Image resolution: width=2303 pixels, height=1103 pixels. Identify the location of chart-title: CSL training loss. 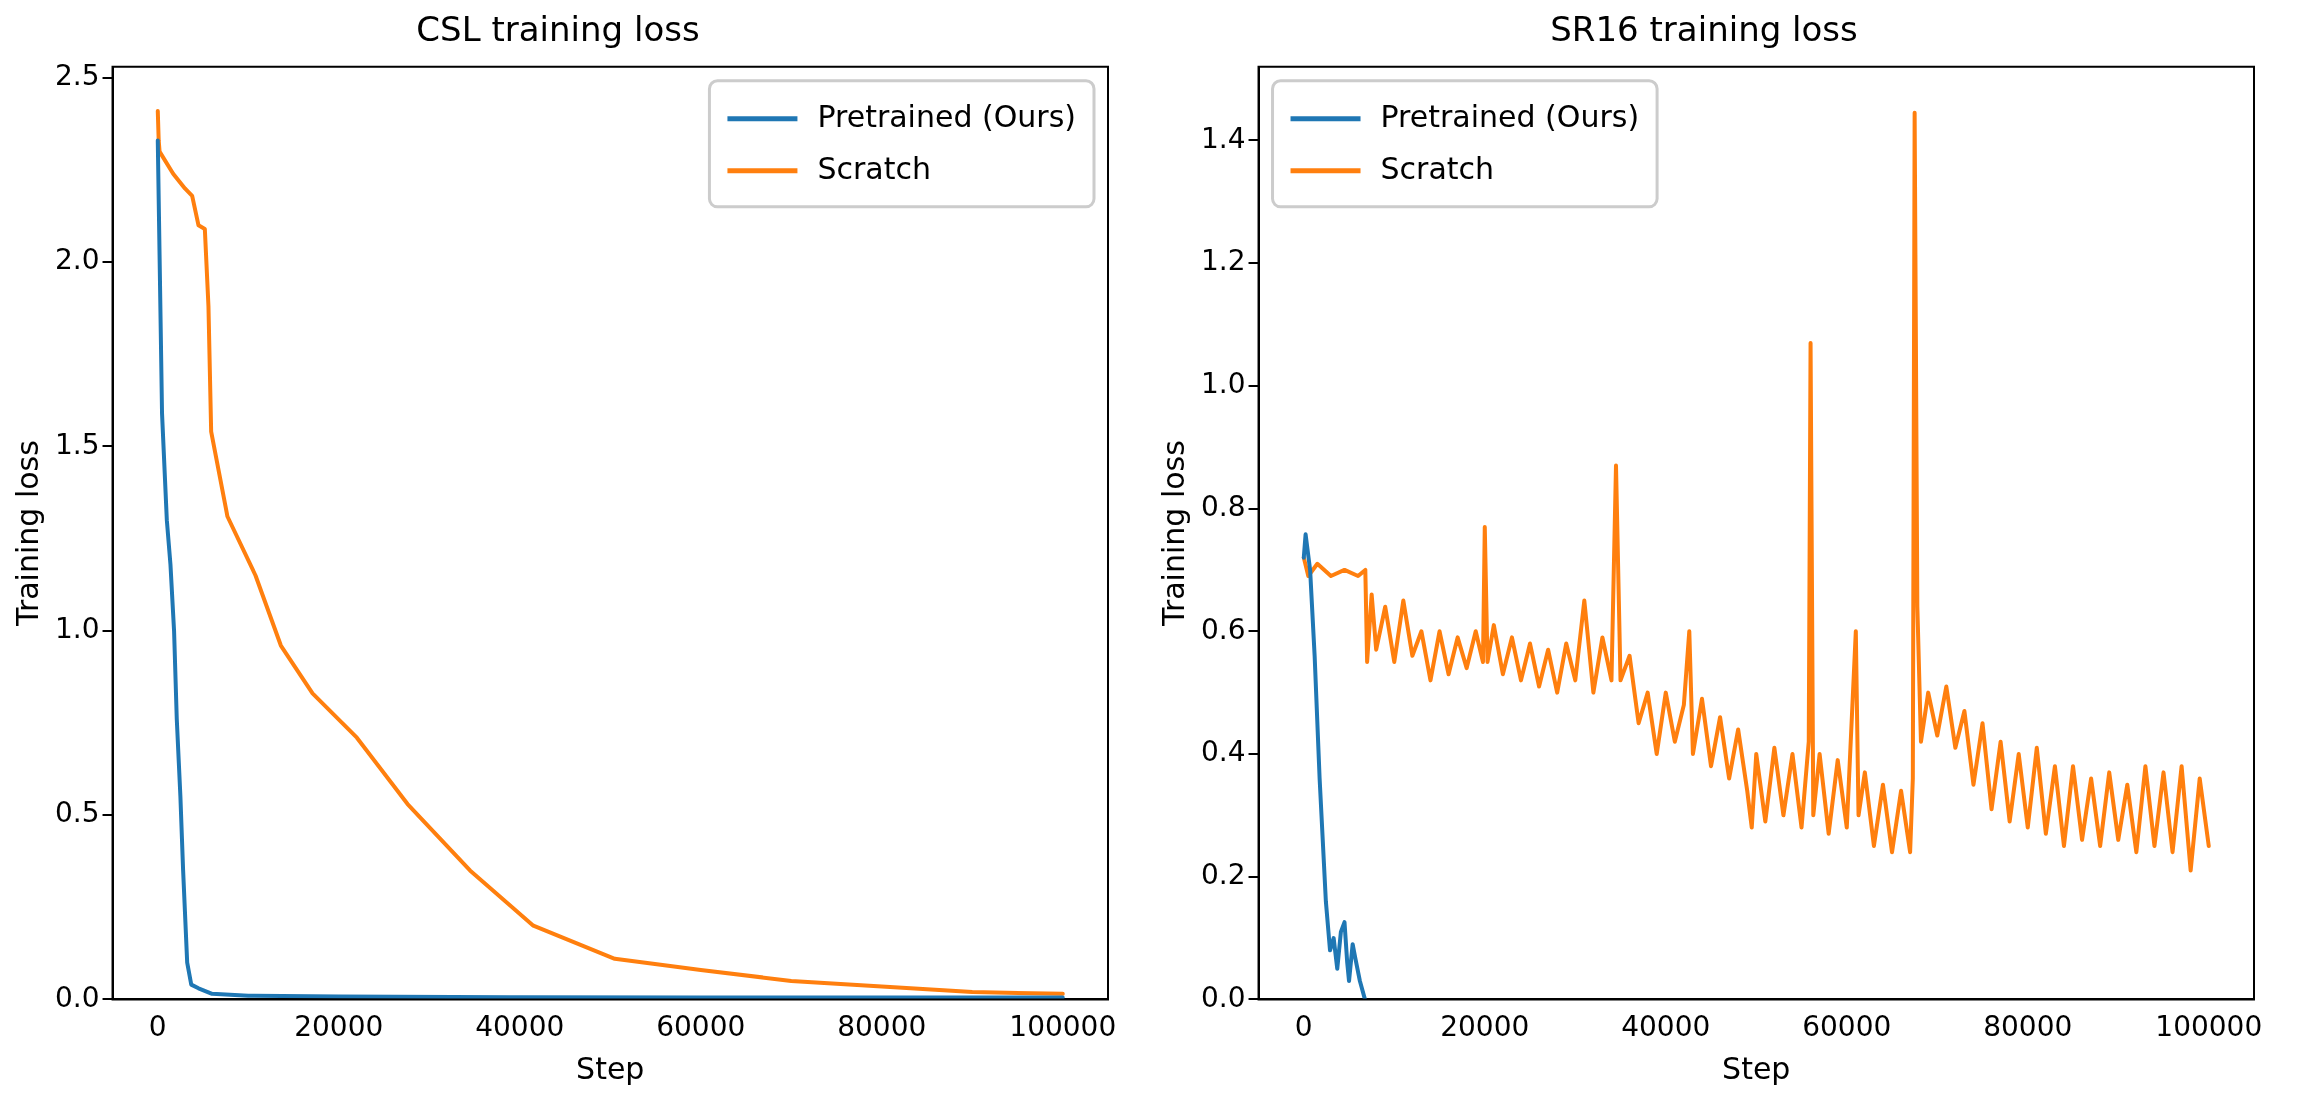
(558, 29).